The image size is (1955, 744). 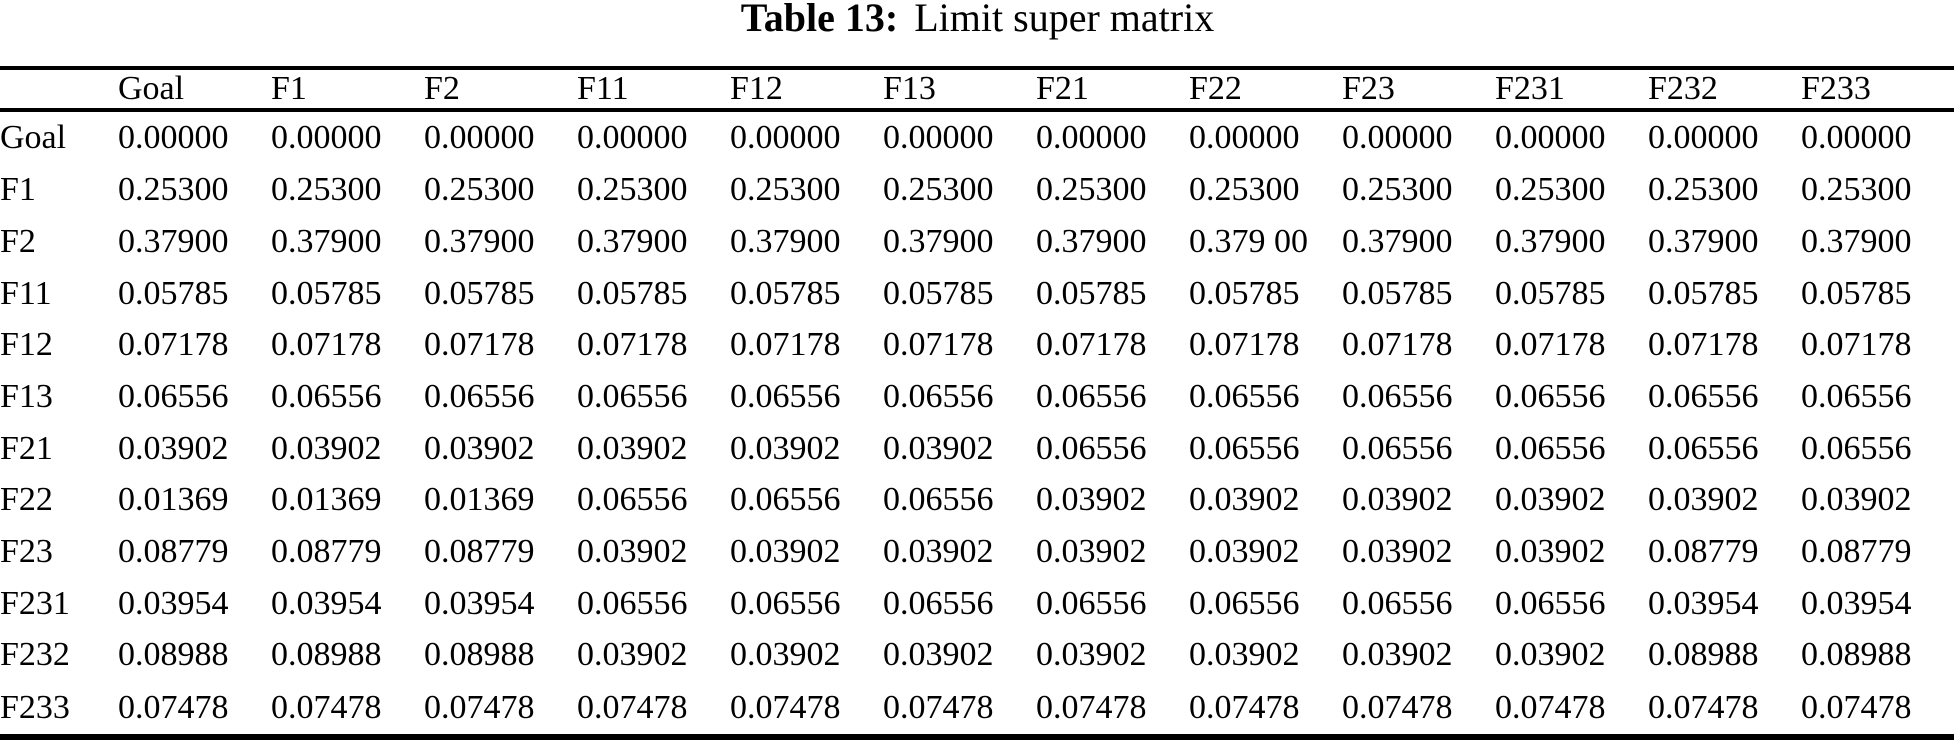 I want to click on column-header-f23: F23, so click(x=1418, y=90).